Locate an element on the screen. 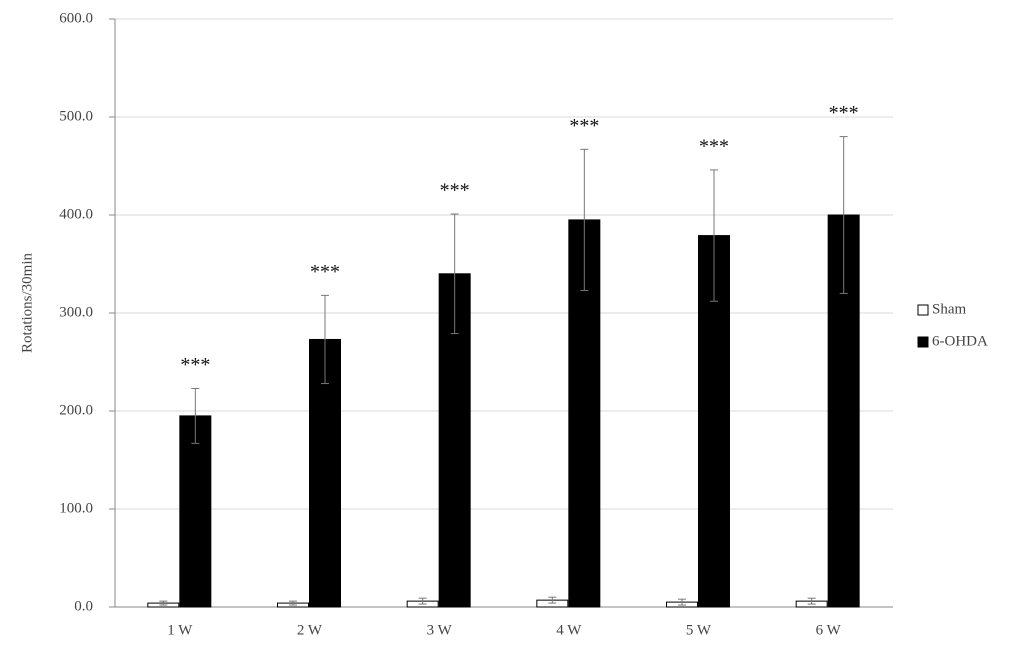 The height and width of the screenshot is (653, 1024). y-tick-label: 300.0 is located at coordinates (76, 312).